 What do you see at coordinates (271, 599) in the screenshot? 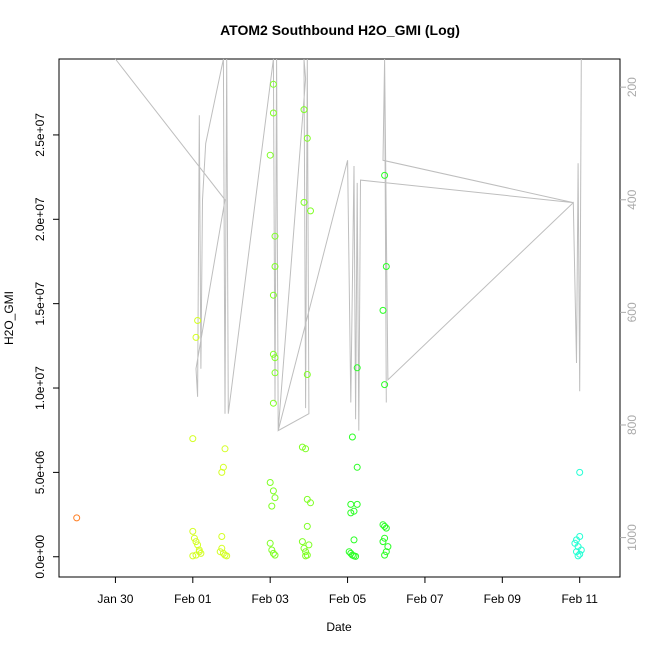
I see `x-tick-label: Feb 03` at bounding box center [271, 599].